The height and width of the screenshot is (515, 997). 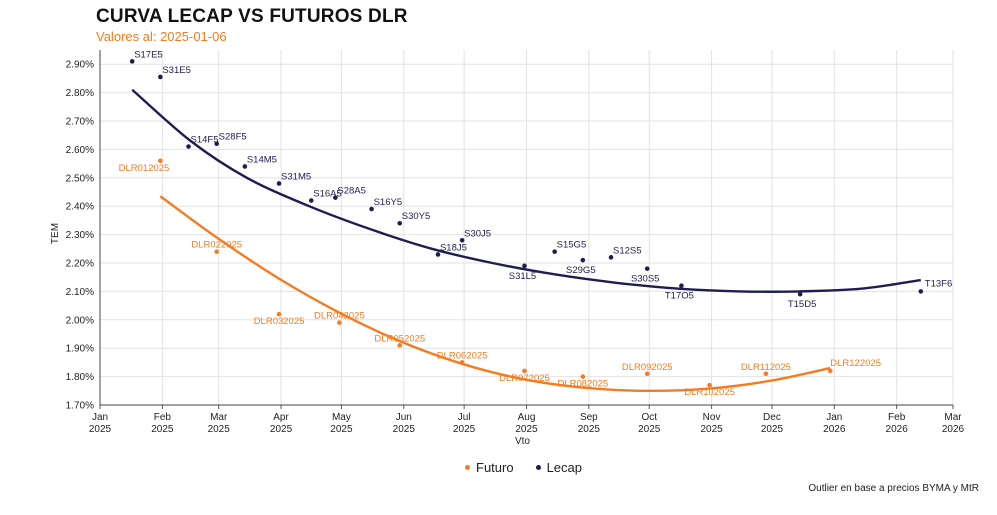 What do you see at coordinates (938, 283) in the screenshot?
I see `data-label-lecap: T13F6` at bounding box center [938, 283].